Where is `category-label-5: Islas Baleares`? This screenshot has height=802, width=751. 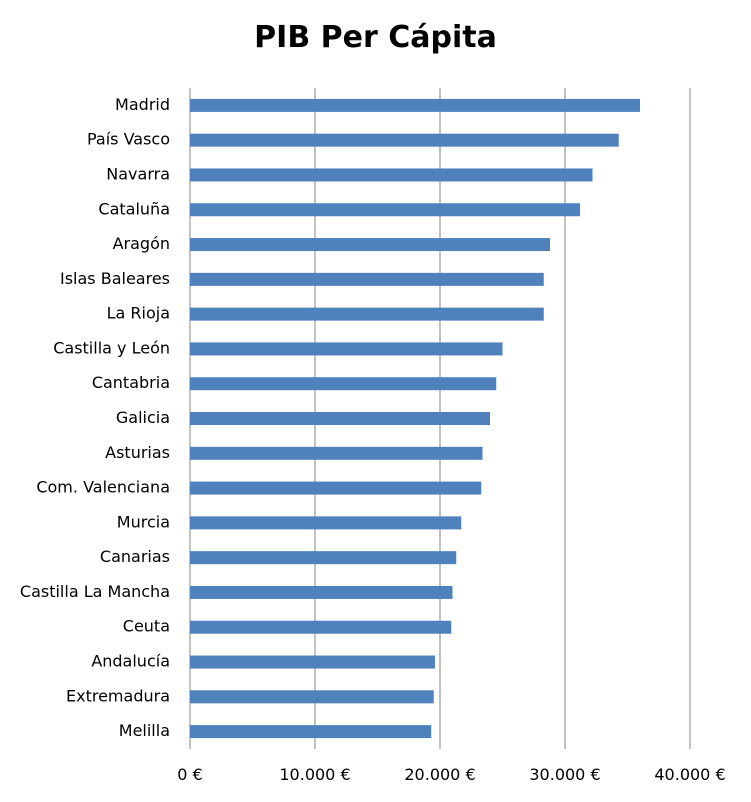 category-label-5: Islas Baleares is located at coordinates (115, 278).